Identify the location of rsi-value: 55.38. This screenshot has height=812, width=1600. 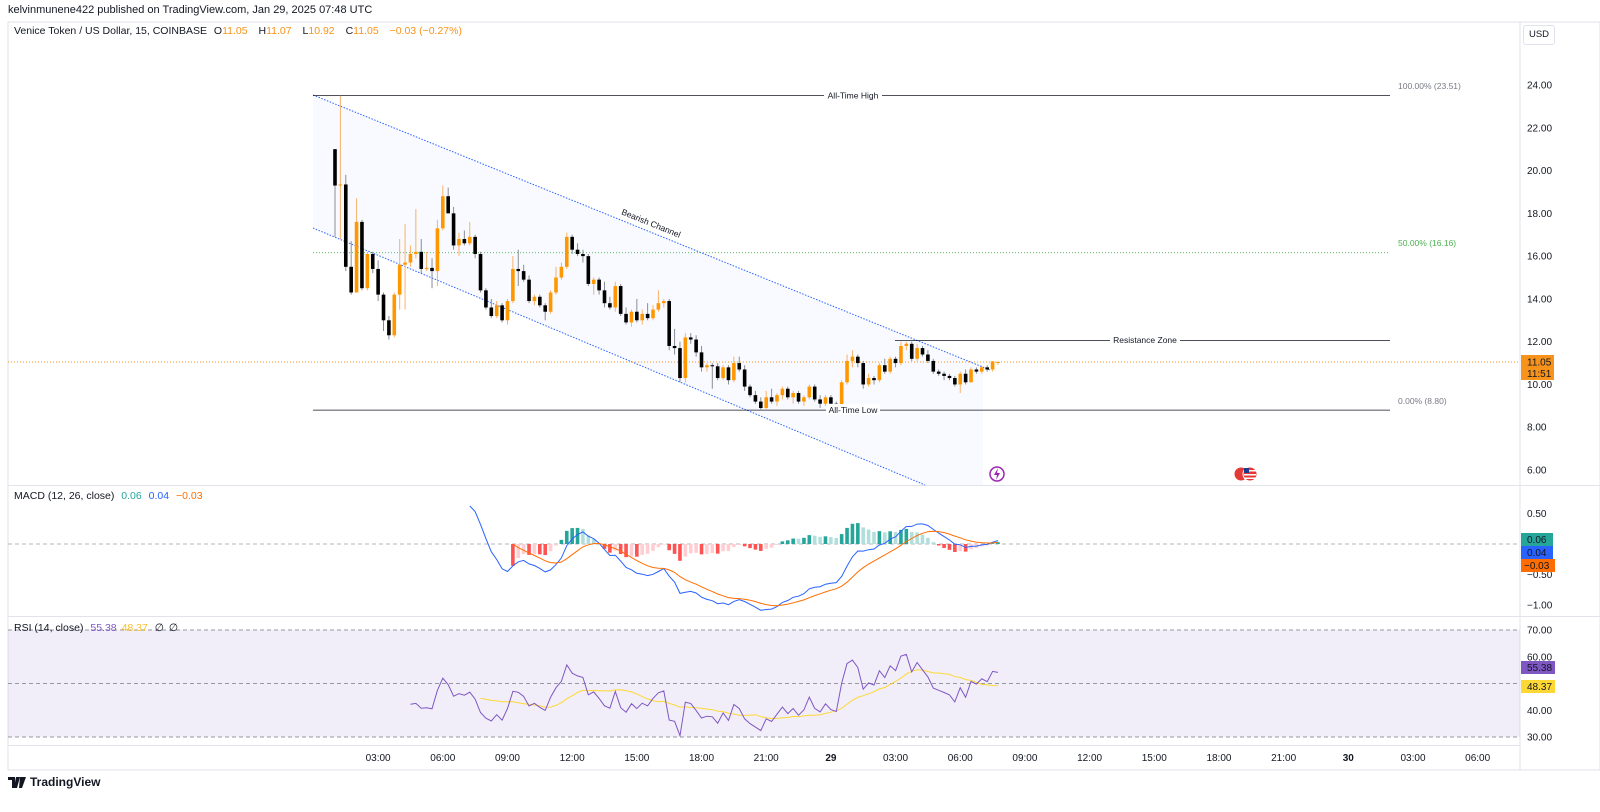
(103, 628).